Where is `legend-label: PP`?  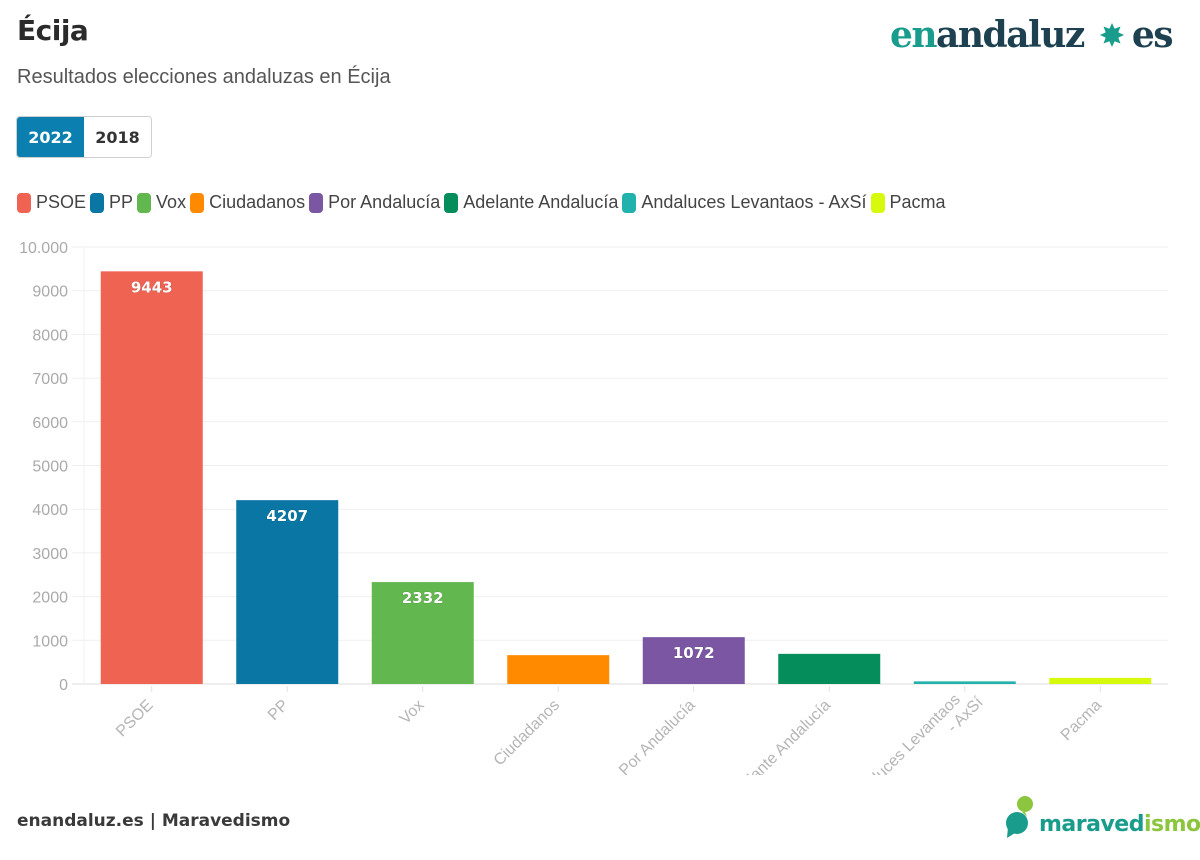 legend-label: PP is located at coordinates (121, 202).